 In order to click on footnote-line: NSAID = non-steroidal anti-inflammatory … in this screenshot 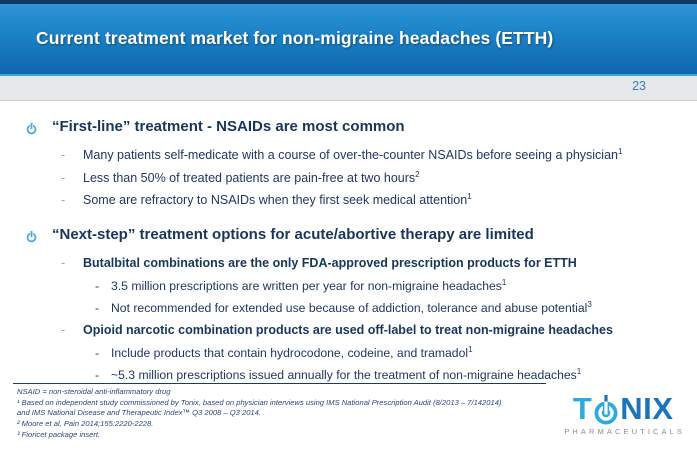, I will do `click(94, 391)`.